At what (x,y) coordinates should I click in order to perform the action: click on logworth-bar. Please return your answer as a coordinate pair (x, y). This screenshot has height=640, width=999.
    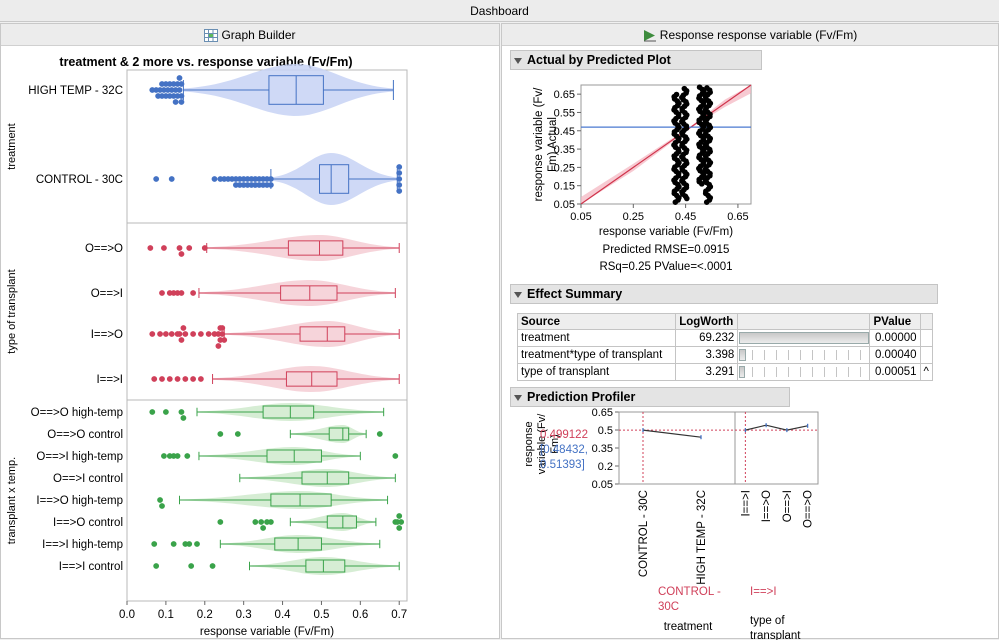
    Looking at the image, I should click on (742, 355).